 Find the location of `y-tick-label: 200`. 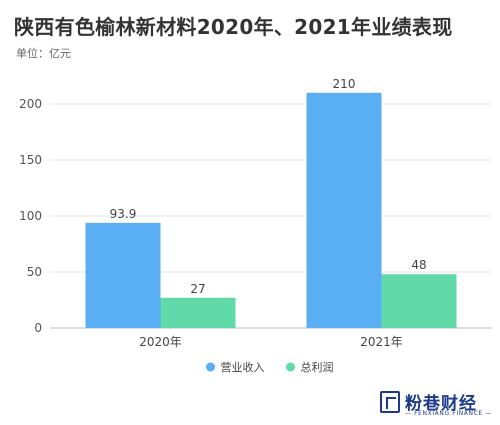

y-tick-label: 200 is located at coordinates (30, 104).